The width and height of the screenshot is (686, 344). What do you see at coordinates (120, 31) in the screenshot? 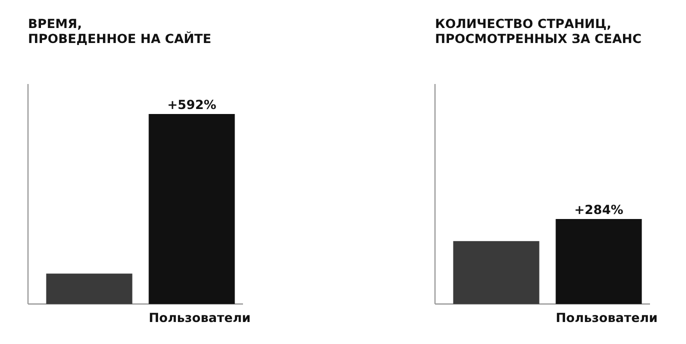
I see `chart-title: ВРЕМЯ, ПРОВЕДЕННОЕ НА САЙТЕ` at bounding box center [120, 31].